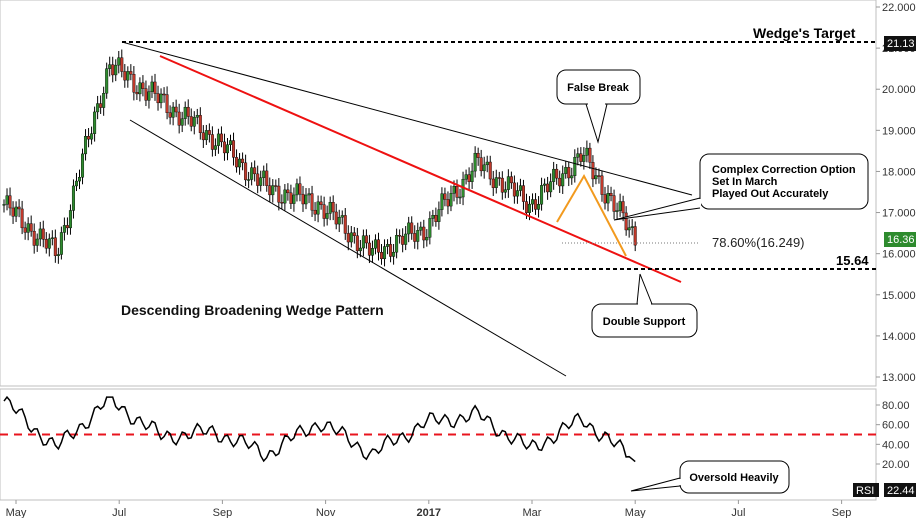  I want to click on rsi-tick-label: 60.00, so click(896, 426).